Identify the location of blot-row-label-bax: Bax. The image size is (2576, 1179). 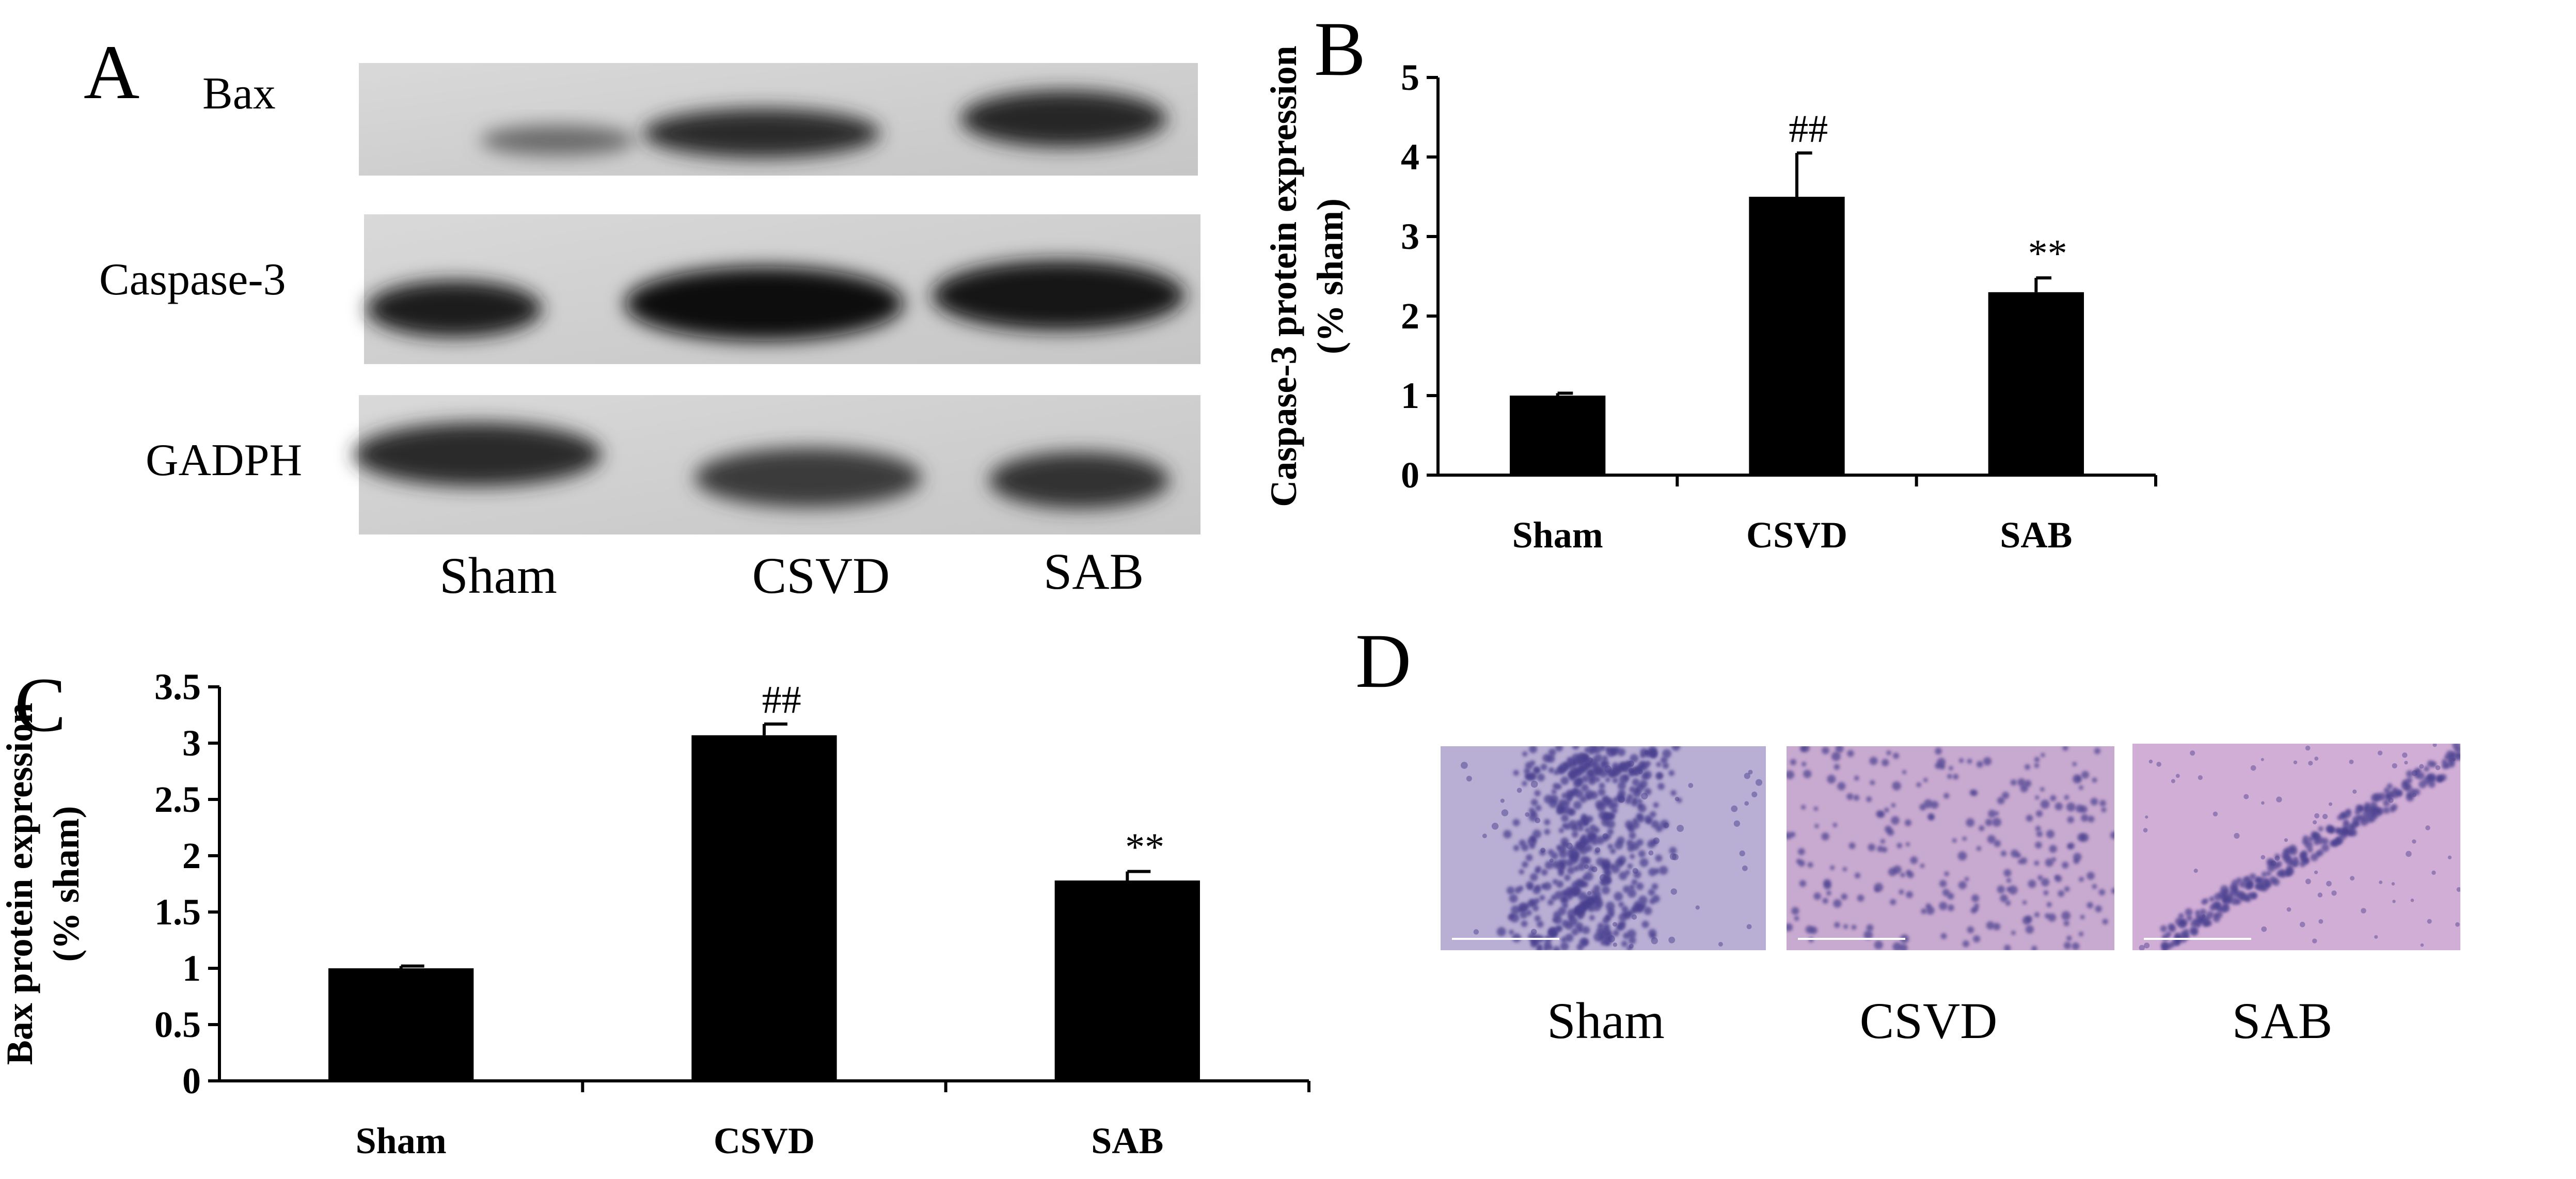
(239, 94).